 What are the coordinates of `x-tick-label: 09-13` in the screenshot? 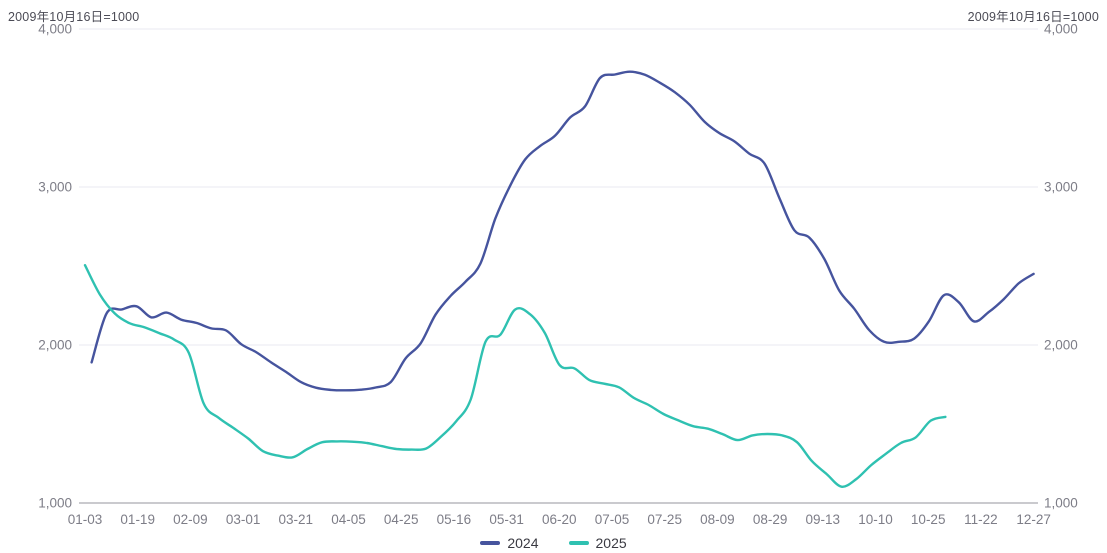 It's located at (823, 519).